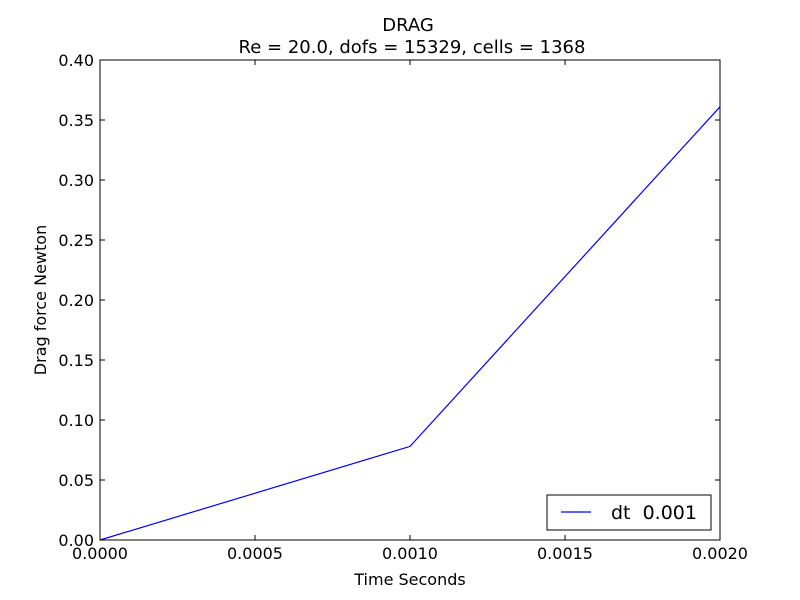 The width and height of the screenshot is (800, 600). What do you see at coordinates (100, 553) in the screenshot?
I see `x-tick-label: 0.0000` at bounding box center [100, 553].